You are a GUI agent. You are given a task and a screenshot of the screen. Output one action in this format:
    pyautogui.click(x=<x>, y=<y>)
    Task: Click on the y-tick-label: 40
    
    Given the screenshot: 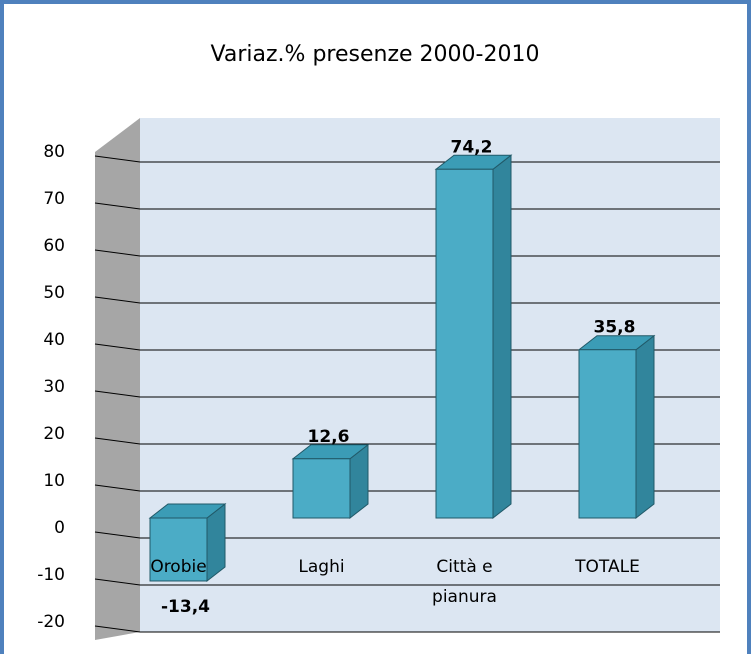 What is the action you would take?
    pyautogui.click(x=54, y=340)
    